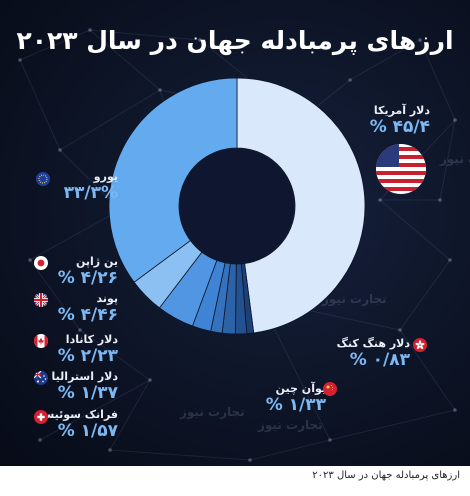  I want to click on slice-usd, so click(301, 205).